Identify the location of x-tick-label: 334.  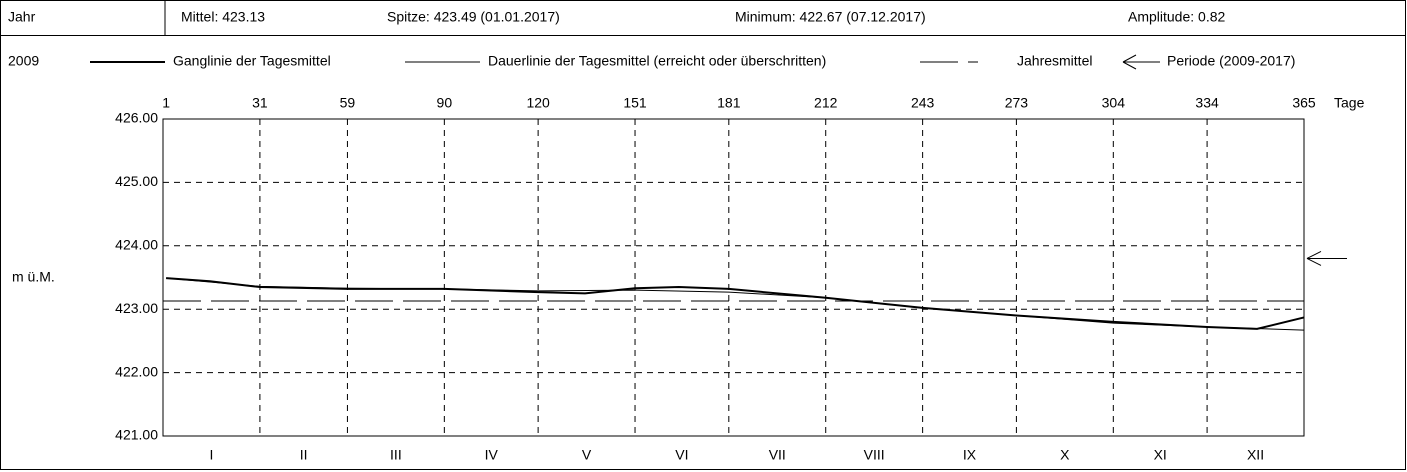
(1207, 103).